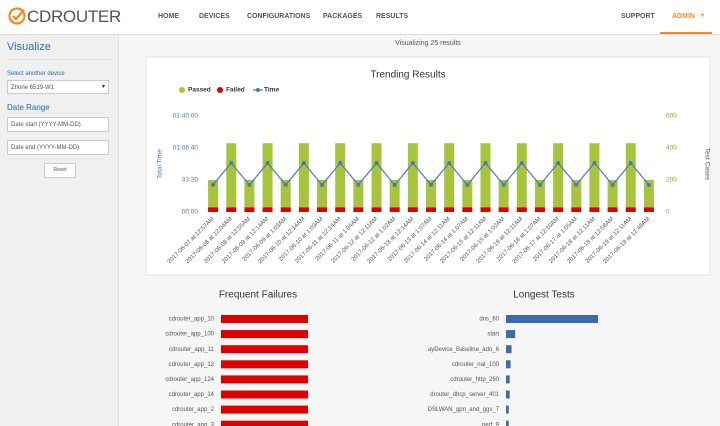 The height and width of the screenshot is (426, 720). Describe the element at coordinates (474, 380) in the screenshot. I see `y-tick-label: cdrouter_http_260` at that location.